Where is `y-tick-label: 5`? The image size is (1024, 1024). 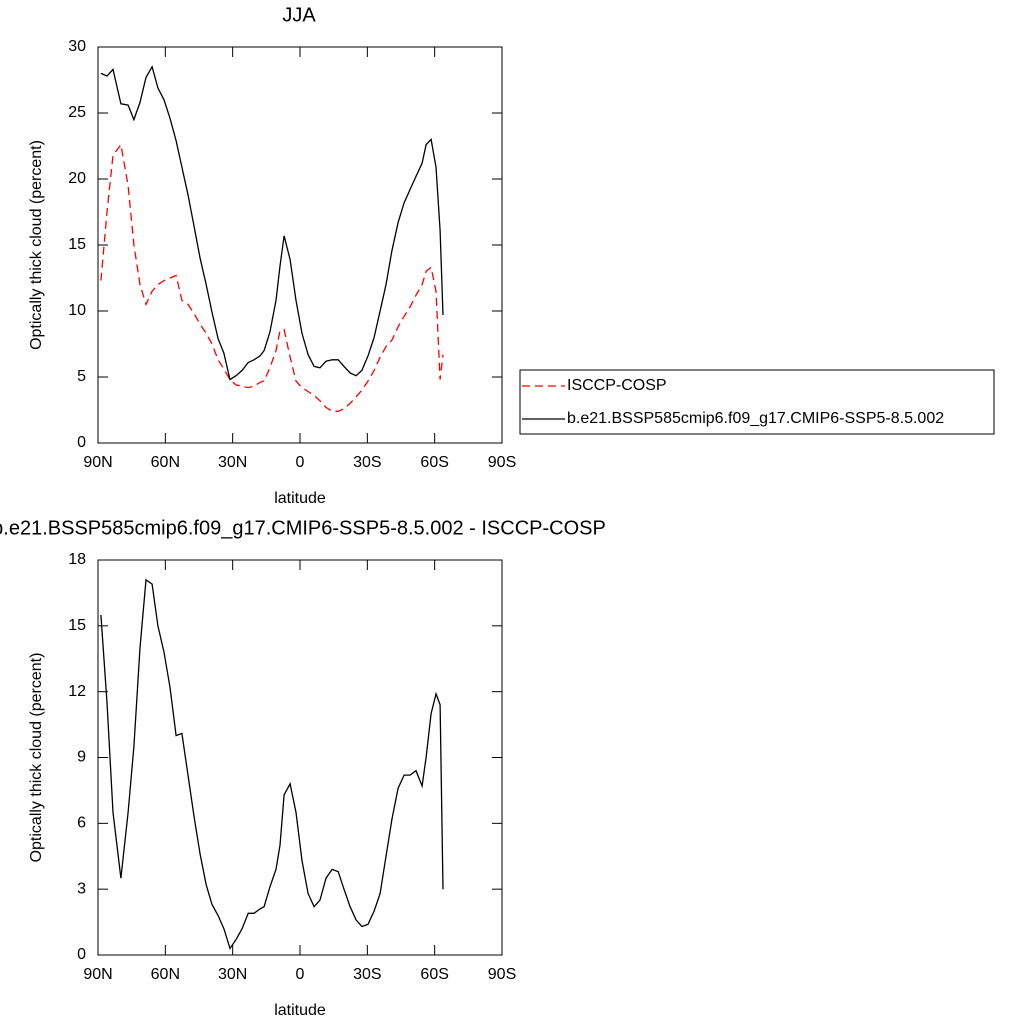 y-tick-label: 5 is located at coordinates (81, 376).